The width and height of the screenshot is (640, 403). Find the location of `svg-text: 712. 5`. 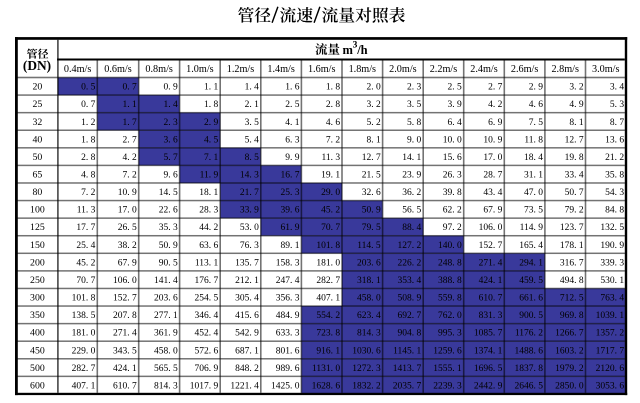

svg-text: 712. 5 is located at coordinates (572, 299).